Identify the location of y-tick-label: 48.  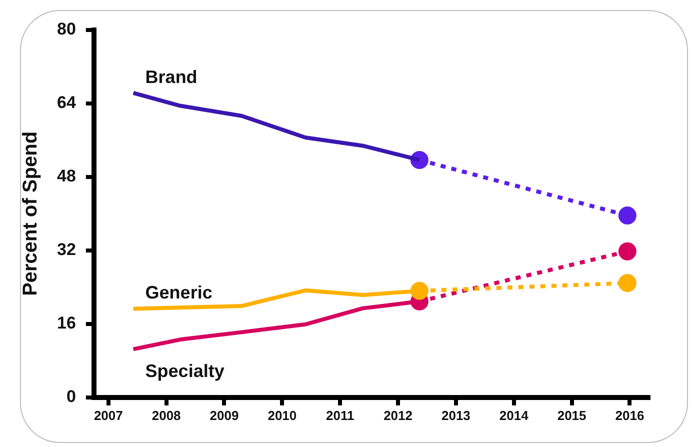
(66, 176).